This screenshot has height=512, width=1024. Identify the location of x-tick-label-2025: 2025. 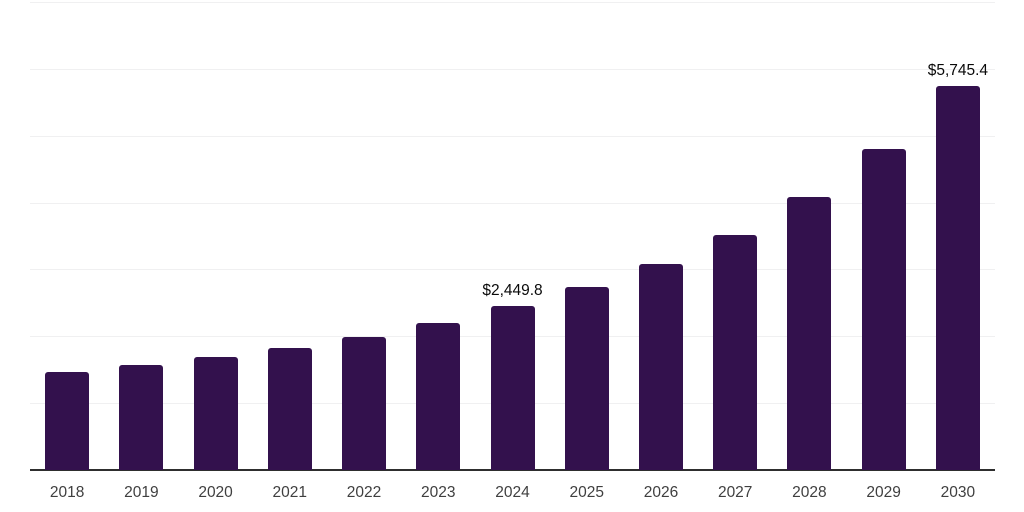
(586, 492).